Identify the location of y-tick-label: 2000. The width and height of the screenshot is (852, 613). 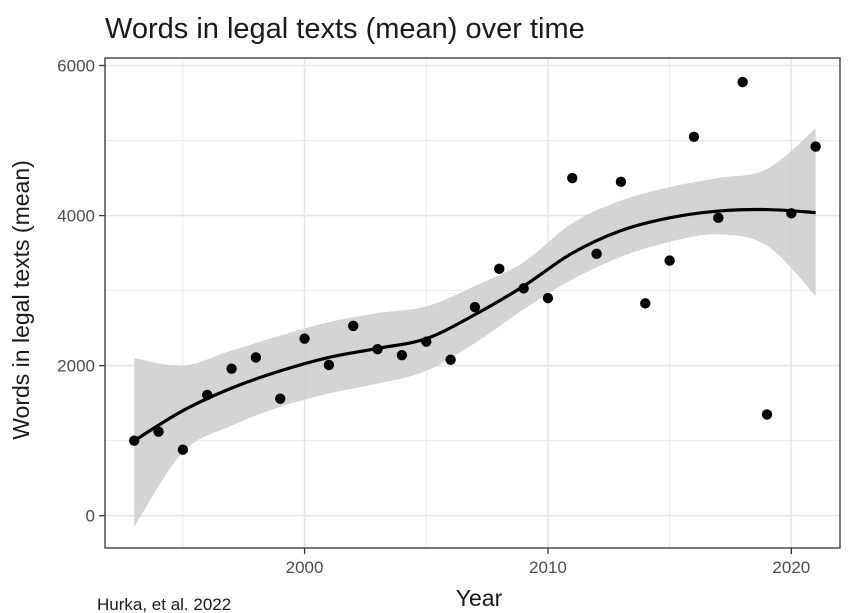
(76, 366).